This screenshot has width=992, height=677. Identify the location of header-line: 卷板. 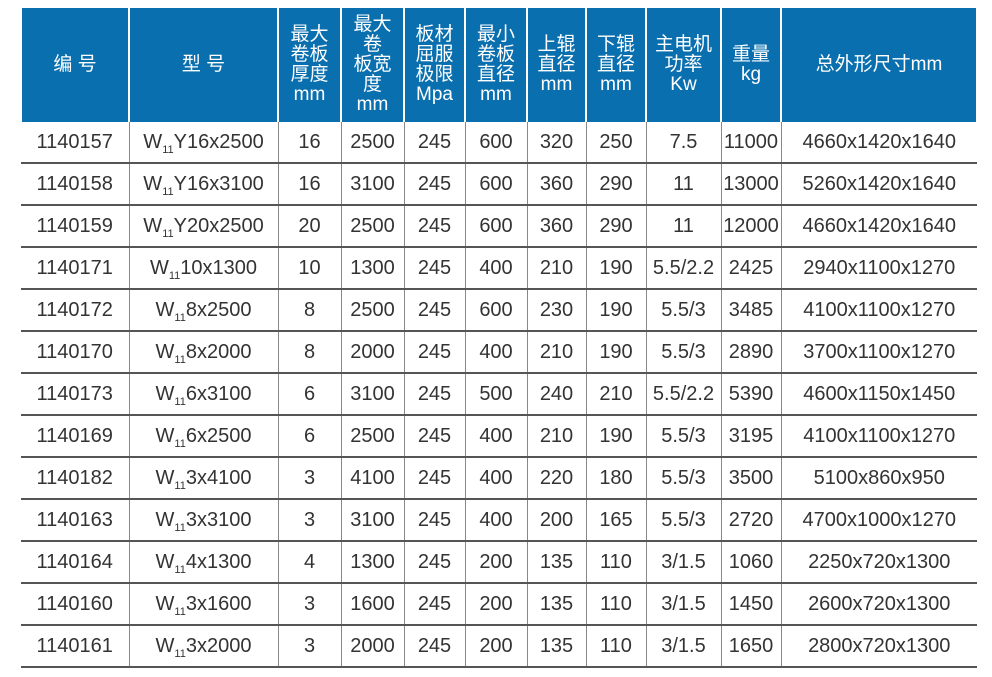
(495, 54).